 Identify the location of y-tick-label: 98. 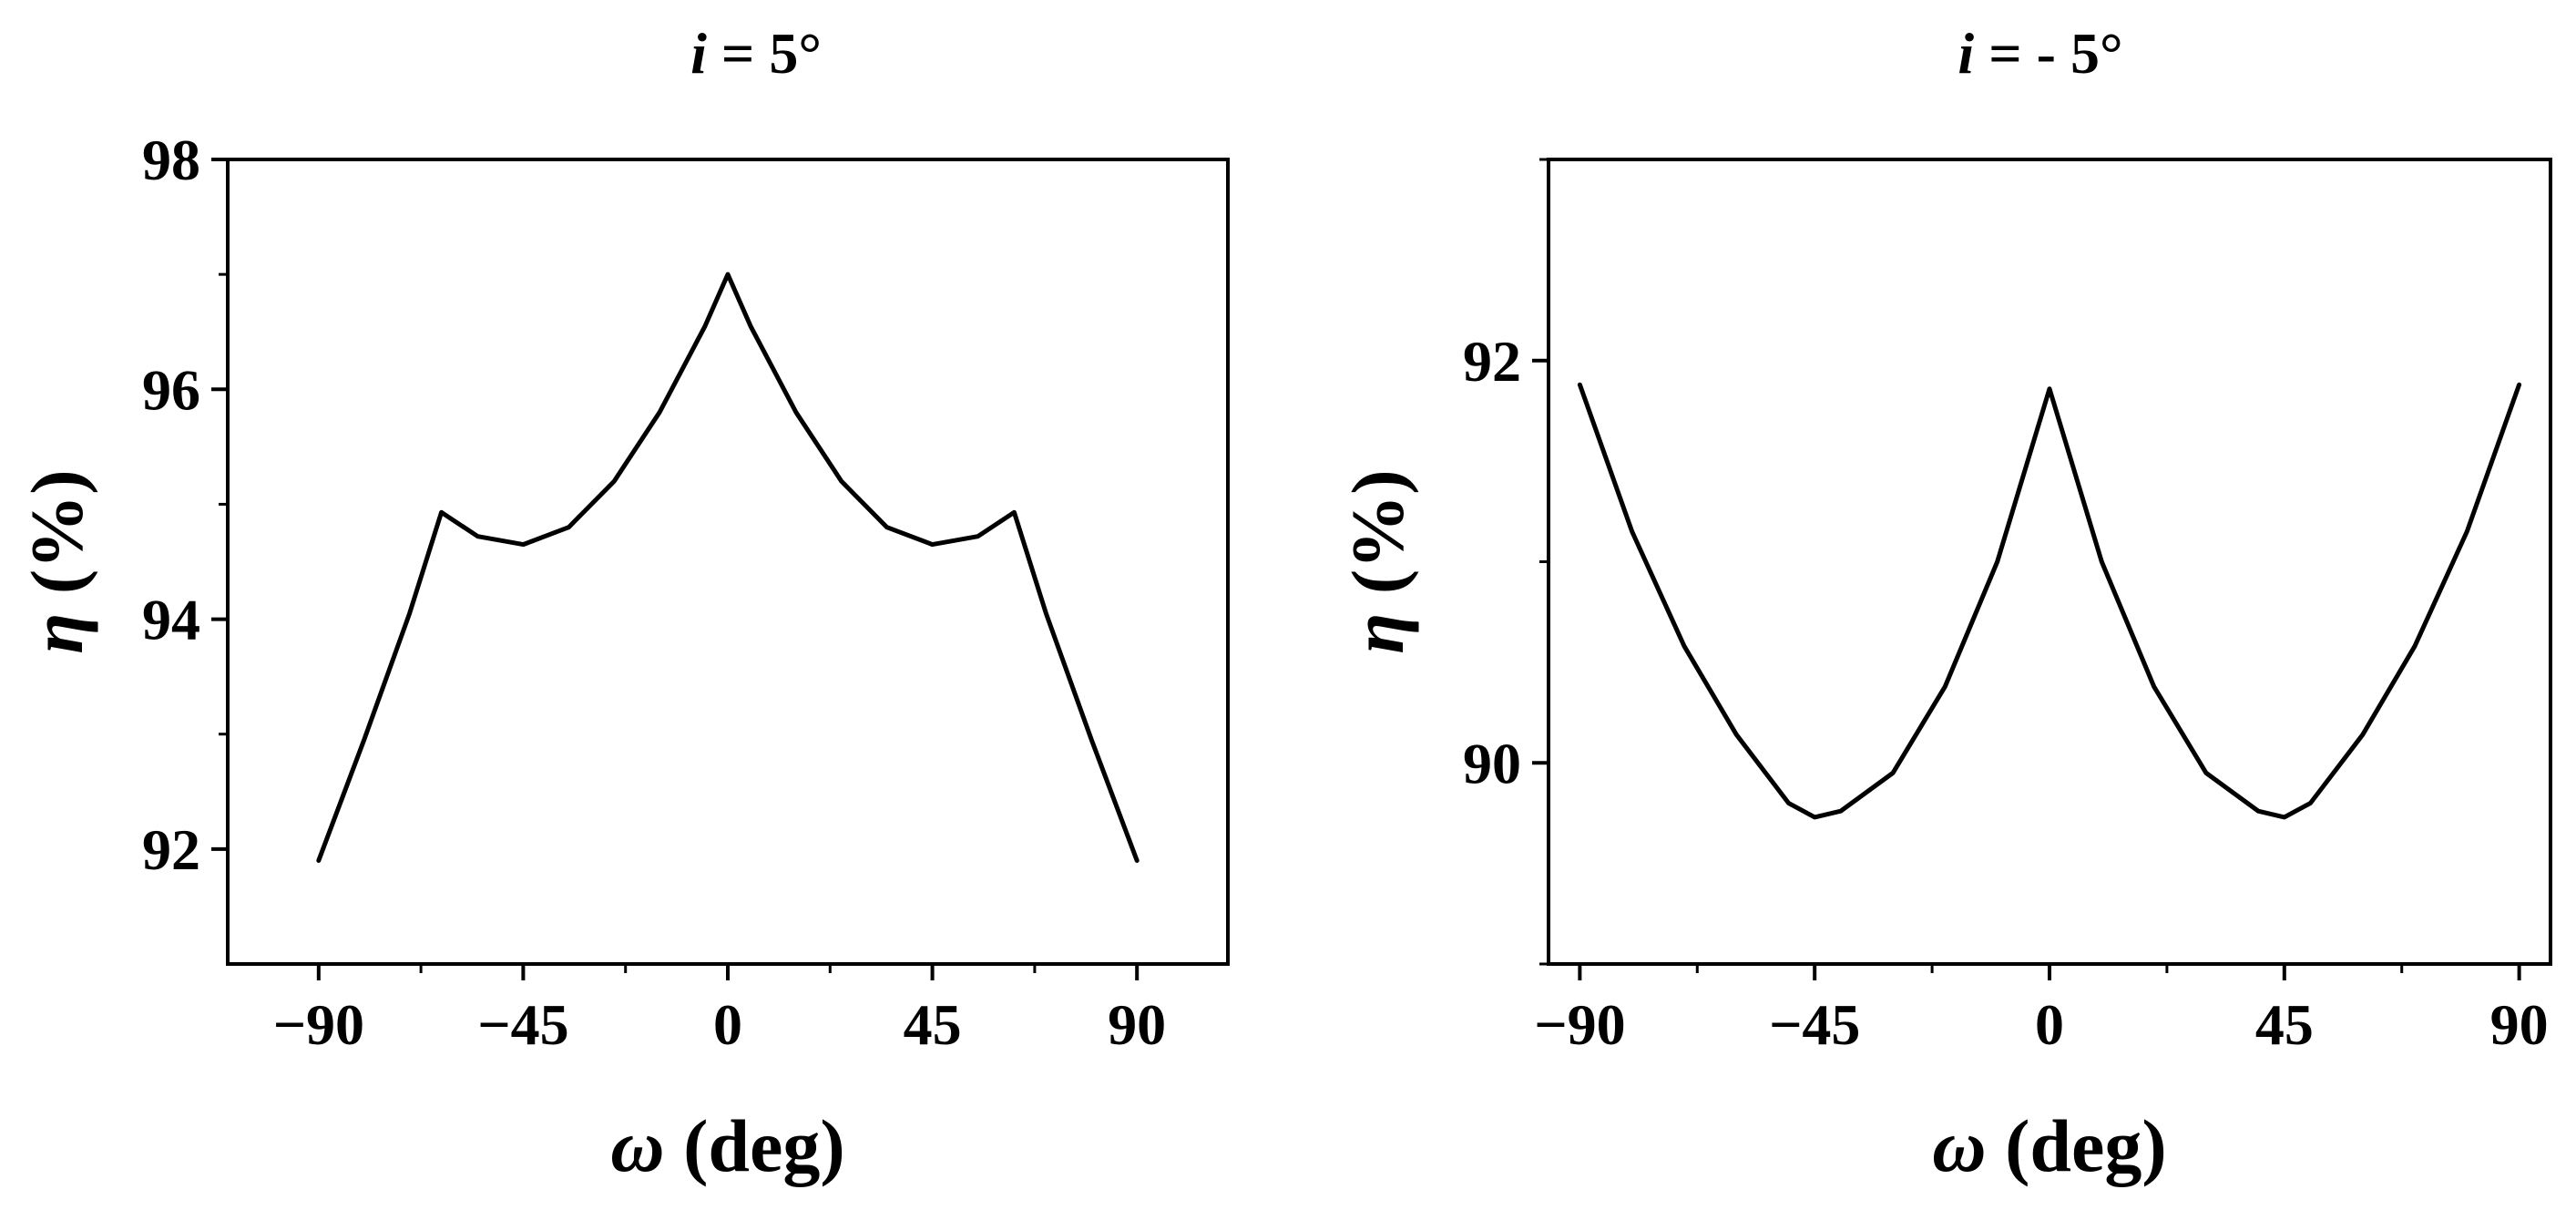
(171, 160).